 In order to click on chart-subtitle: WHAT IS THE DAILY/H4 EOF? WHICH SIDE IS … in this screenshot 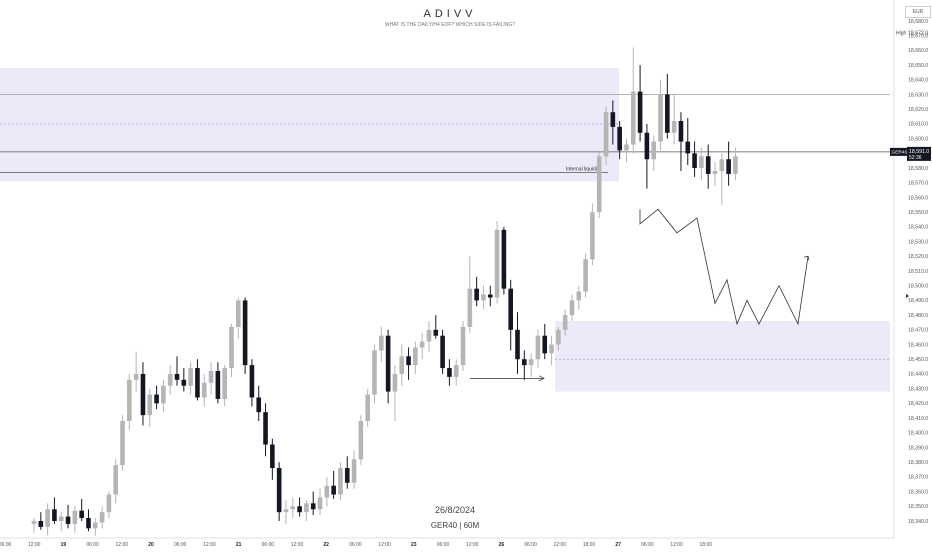, I will do `click(450, 25)`.